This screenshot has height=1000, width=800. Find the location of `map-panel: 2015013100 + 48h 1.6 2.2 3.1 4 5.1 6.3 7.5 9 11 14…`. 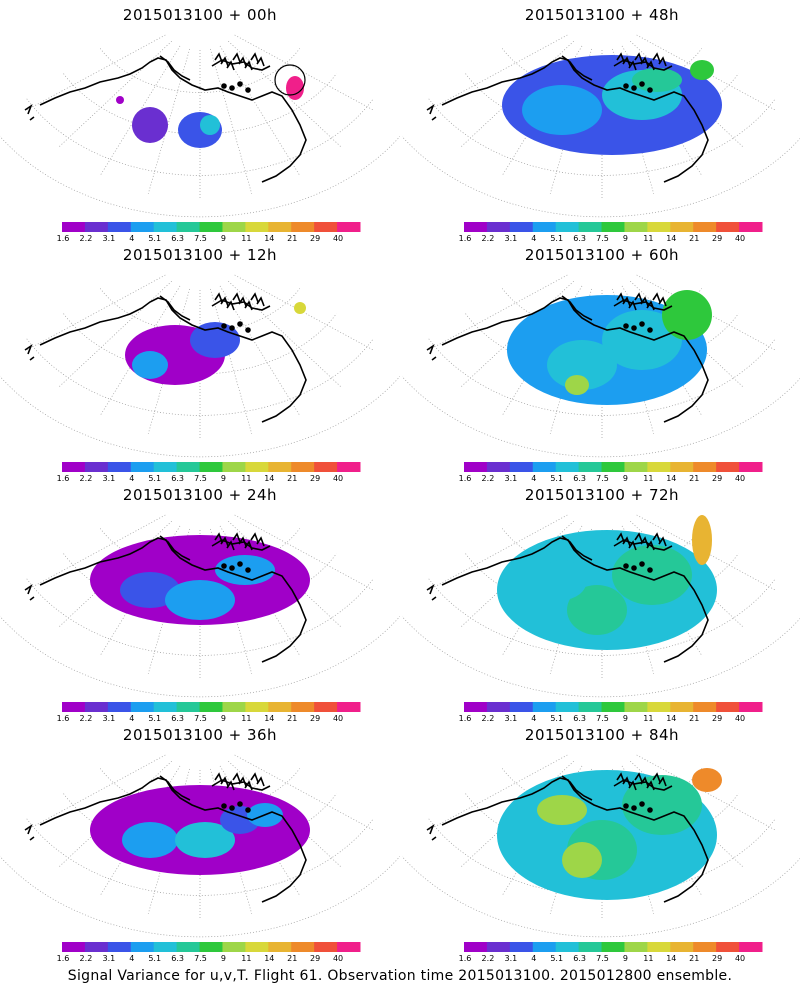

map-panel: 2015013100 + 48h 1.6 2.2 3.1 4 5.1 6.3 7.5 9 11 14… is located at coordinates (601, 125).